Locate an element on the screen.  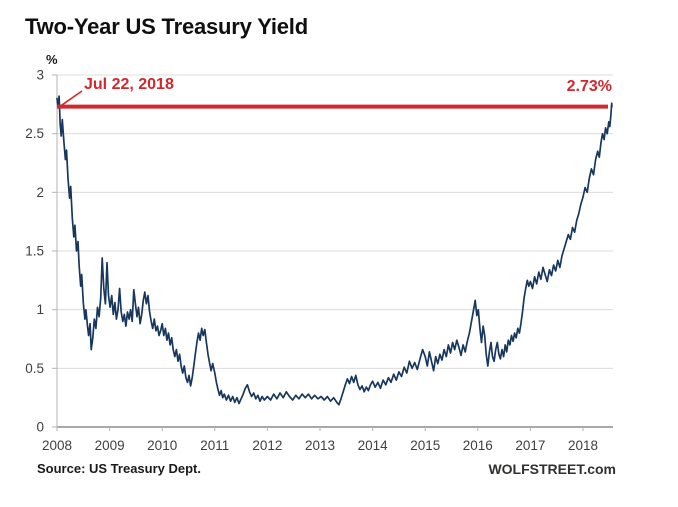
y-axis-unit-label: % is located at coordinates (52, 59).